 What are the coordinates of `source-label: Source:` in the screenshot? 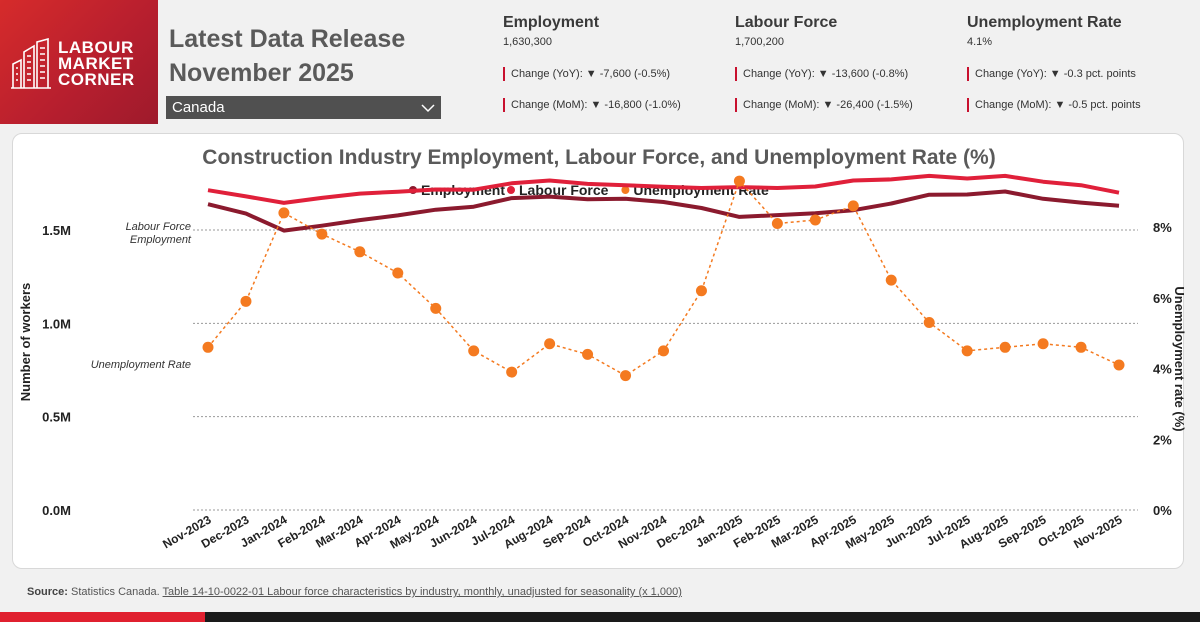 It's located at (47, 592).